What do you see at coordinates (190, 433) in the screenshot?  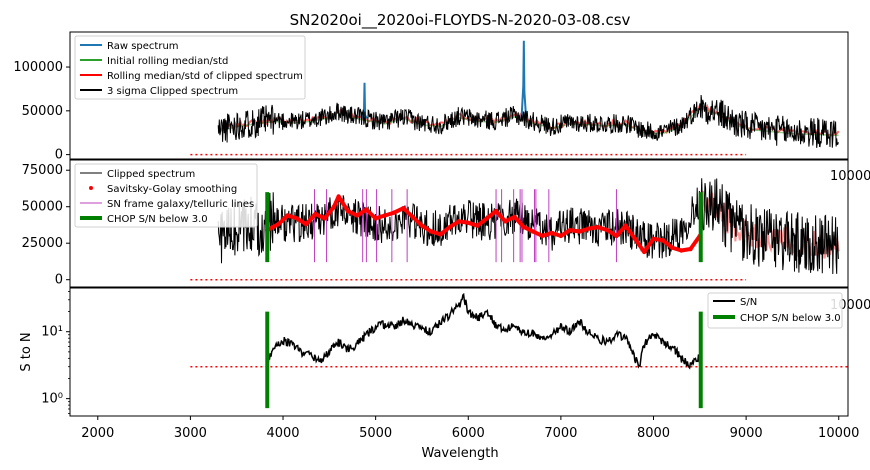 I see `xtick-label: 3000` at bounding box center [190, 433].